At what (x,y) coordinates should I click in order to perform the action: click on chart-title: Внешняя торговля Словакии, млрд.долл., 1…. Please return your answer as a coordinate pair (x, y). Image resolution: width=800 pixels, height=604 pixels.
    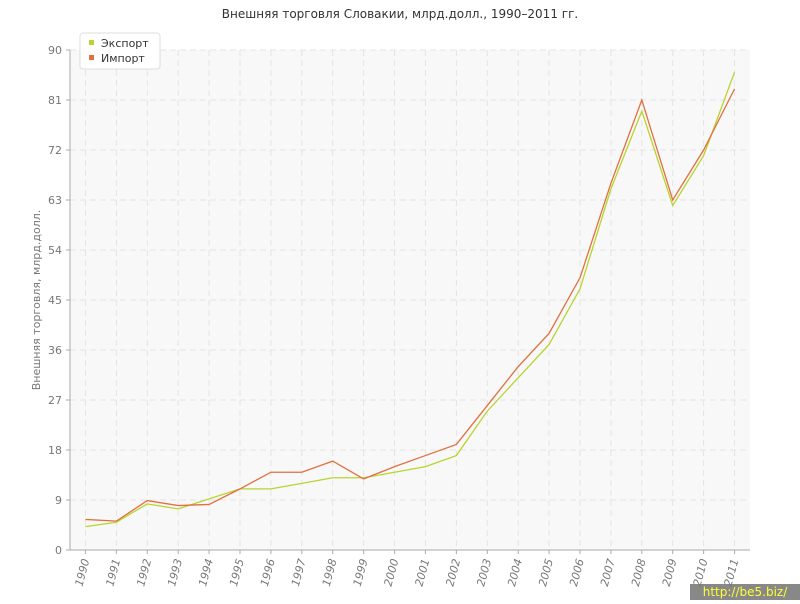
    Looking at the image, I should click on (400, 14).